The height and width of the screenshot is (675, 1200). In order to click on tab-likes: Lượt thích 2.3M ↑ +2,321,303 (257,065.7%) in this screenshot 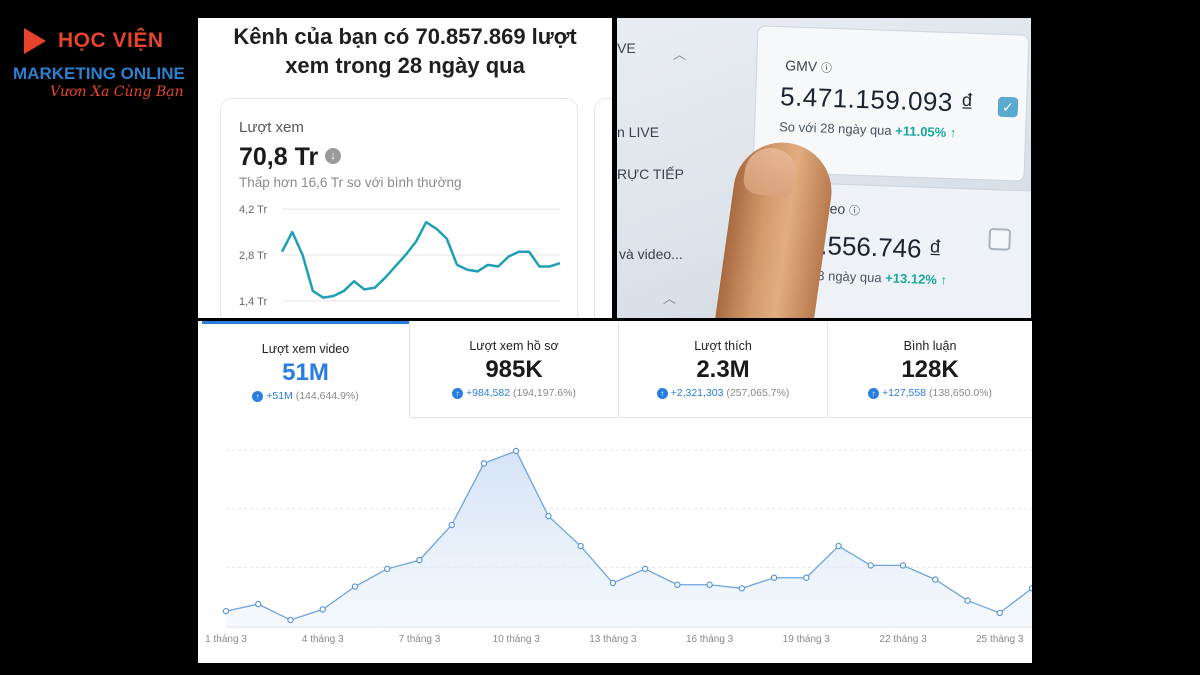, I will do `click(723, 369)`.